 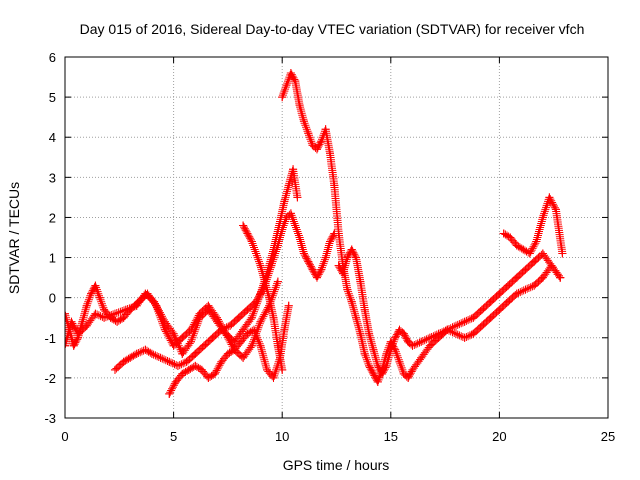 I want to click on y-tick-label: -1, so click(x=50, y=338).